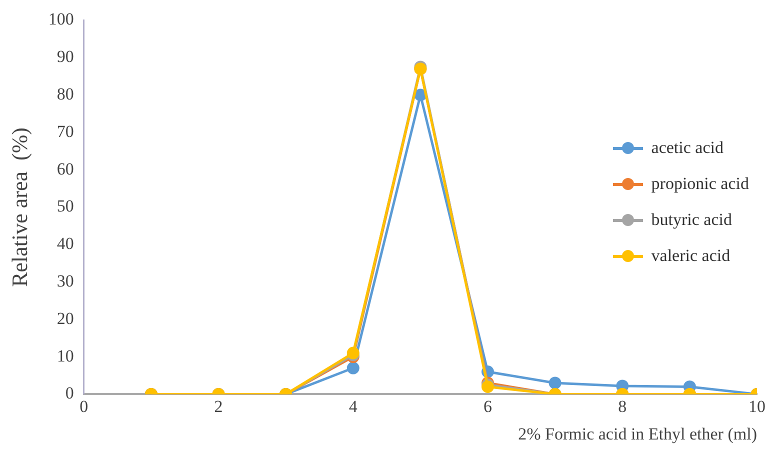  What do you see at coordinates (65, 244) in the screenshot?
I see `y-tick-label: 40` at bounding box center [65, 244].